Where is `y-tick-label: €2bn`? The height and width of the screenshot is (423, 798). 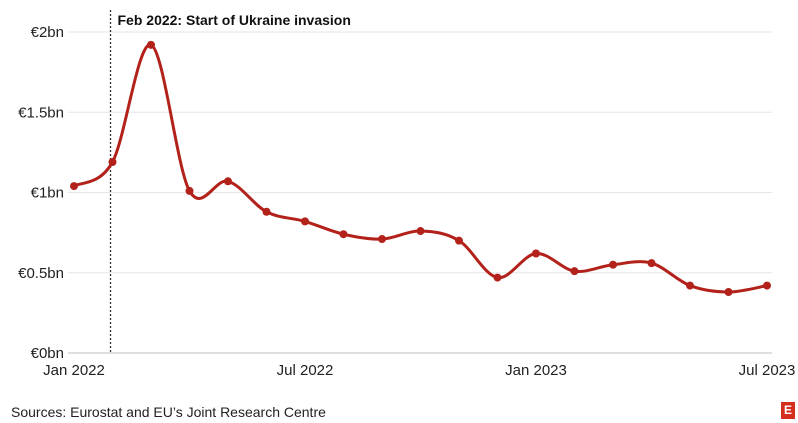
y-tick-label: €2bn is located at coordinates (47, 32).